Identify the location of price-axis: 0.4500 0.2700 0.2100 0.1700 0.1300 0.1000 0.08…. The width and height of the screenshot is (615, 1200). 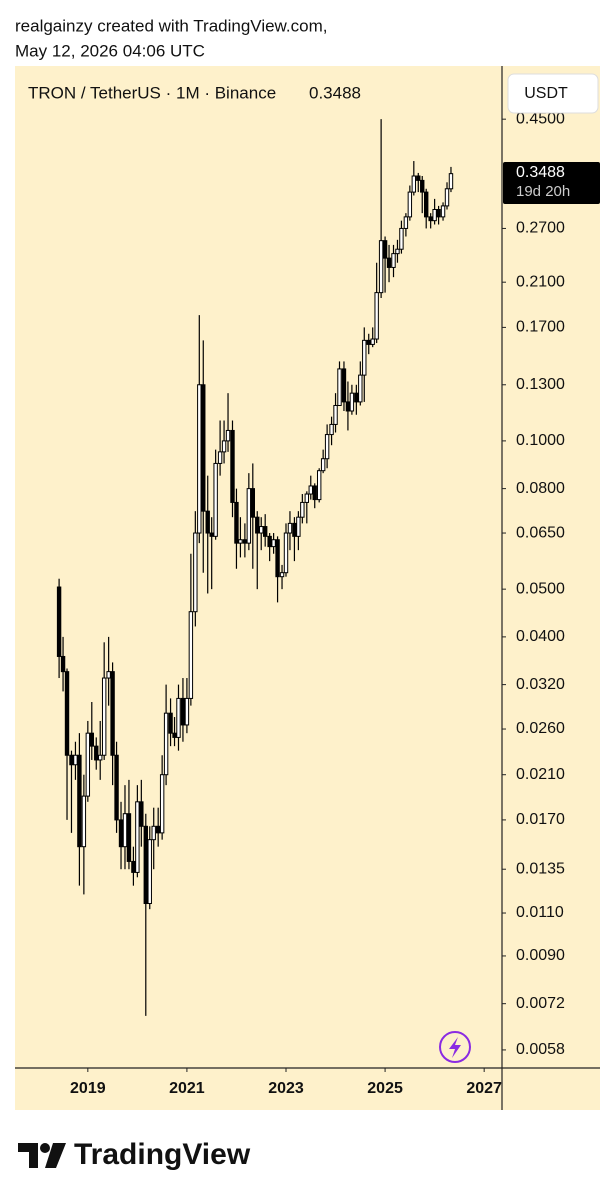
(533, 584).